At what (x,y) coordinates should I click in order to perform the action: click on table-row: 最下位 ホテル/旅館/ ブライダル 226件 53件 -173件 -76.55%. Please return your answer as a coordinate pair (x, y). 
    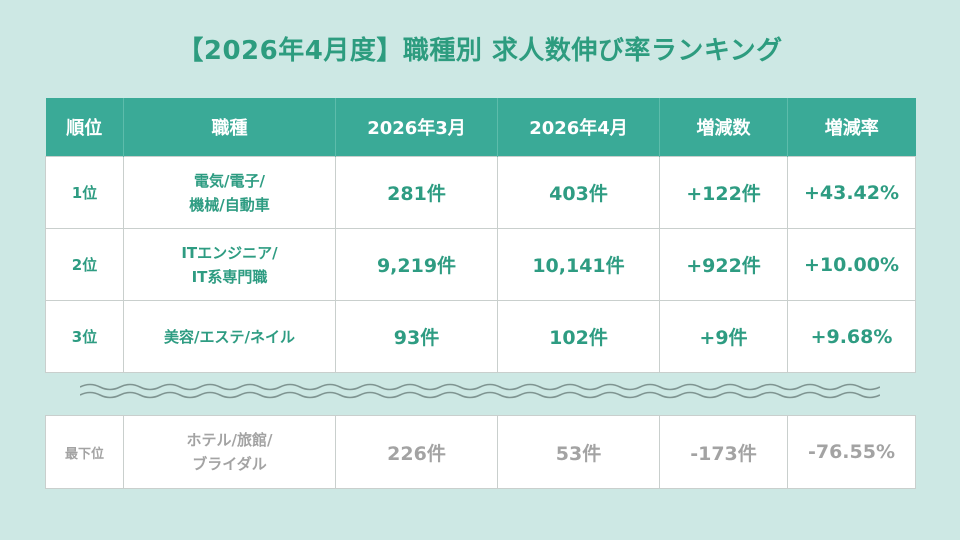
    Looking at the image, I should click on (480, 452).